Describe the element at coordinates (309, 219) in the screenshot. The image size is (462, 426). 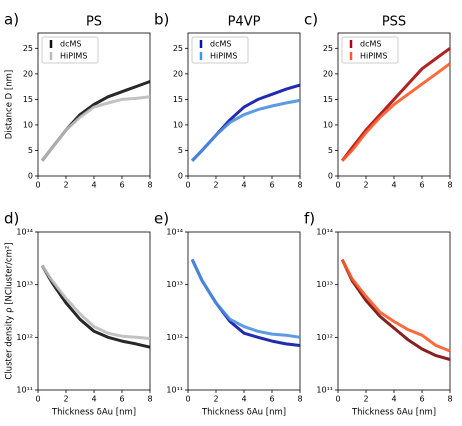
I see `panel-label: f)` at that location.